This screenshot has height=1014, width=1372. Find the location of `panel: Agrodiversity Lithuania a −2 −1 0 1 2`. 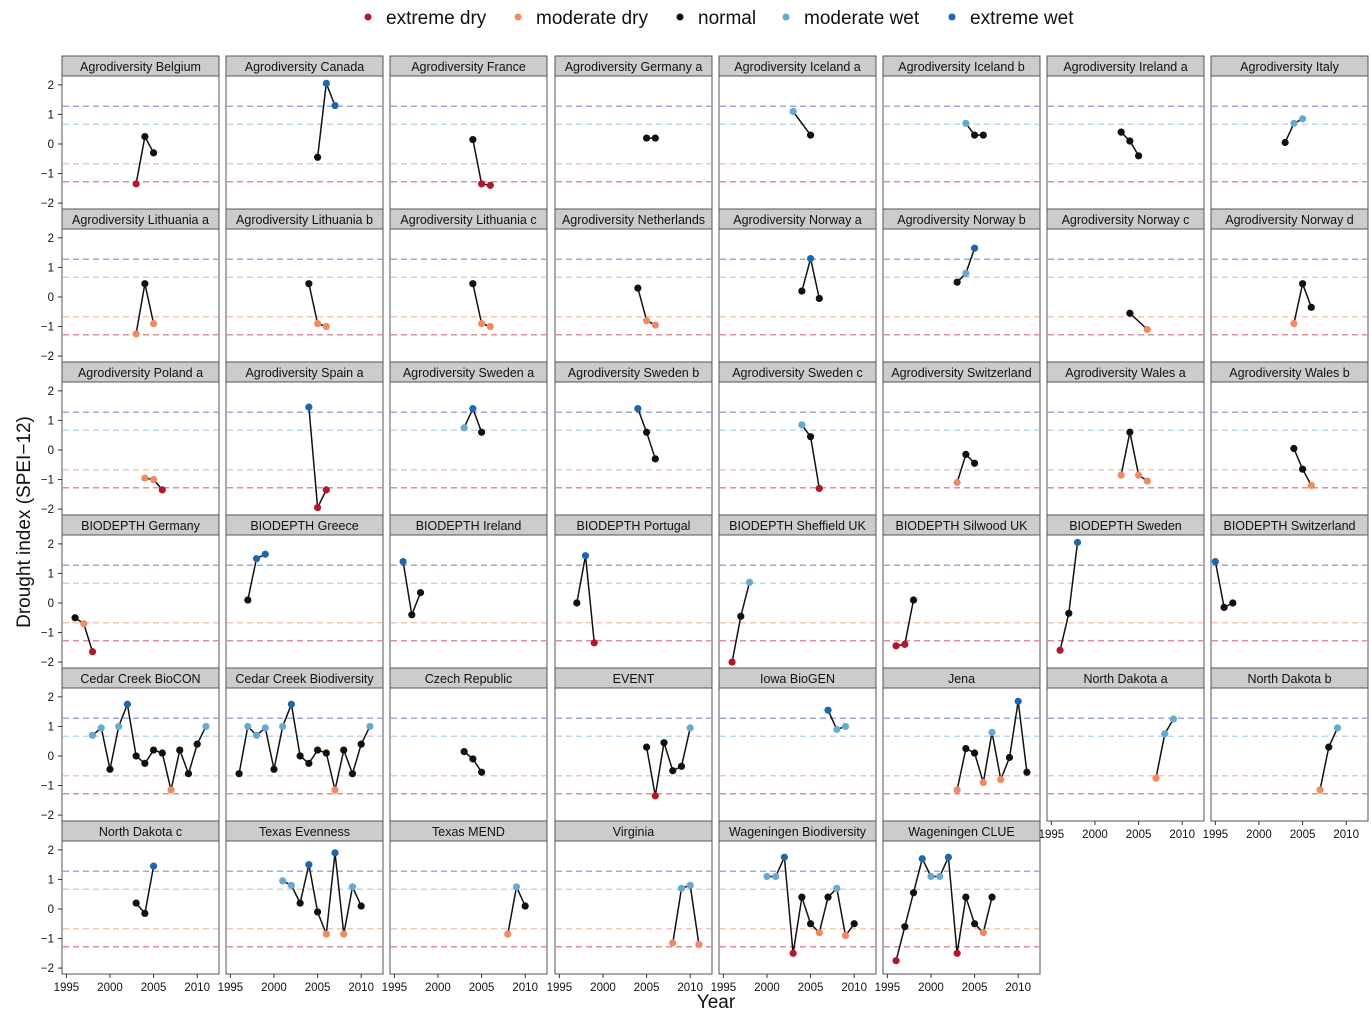

panel: Agrodiversity Lithuania a −2 −1 0 1 2 is located at coordinates (130, 285).